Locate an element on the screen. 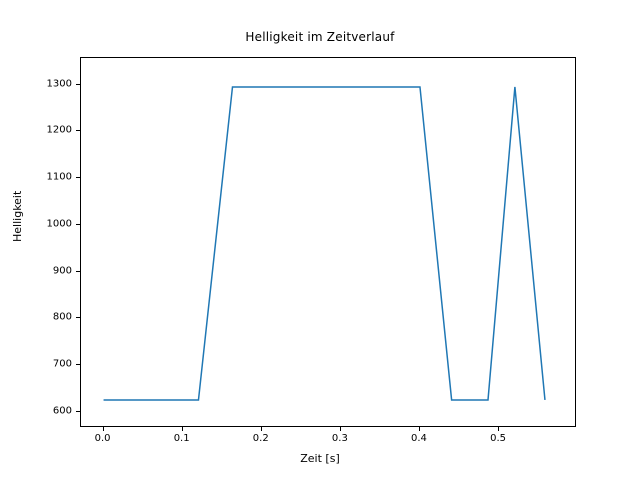 The width and height of the screenshot is (640, 480). y-tick-label: 700 is located at coordinates (62, 364).